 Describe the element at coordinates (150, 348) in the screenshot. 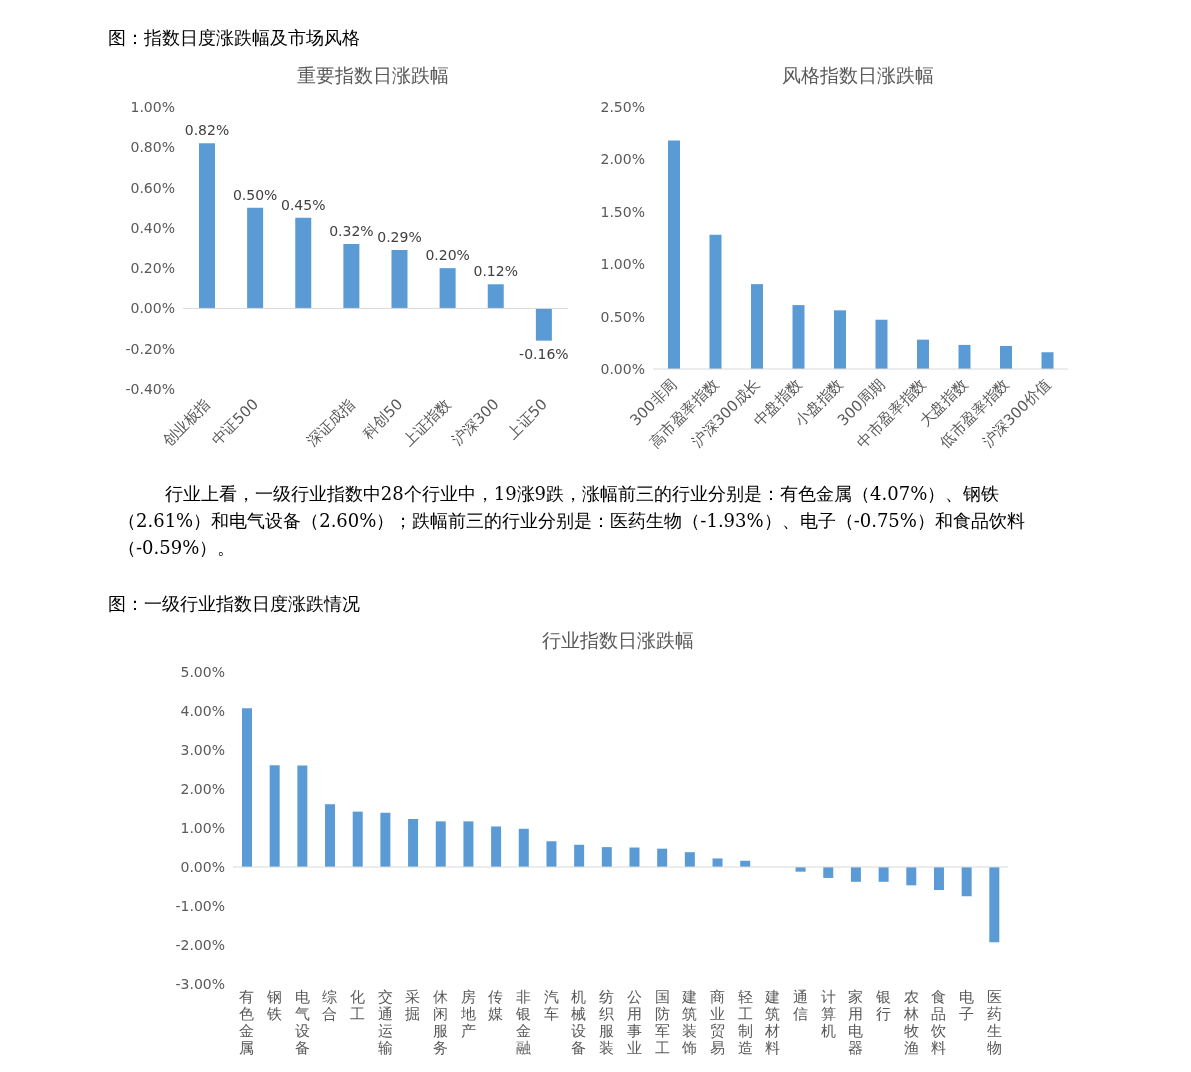

I see `y-tick-label: -0.20%` at that location.